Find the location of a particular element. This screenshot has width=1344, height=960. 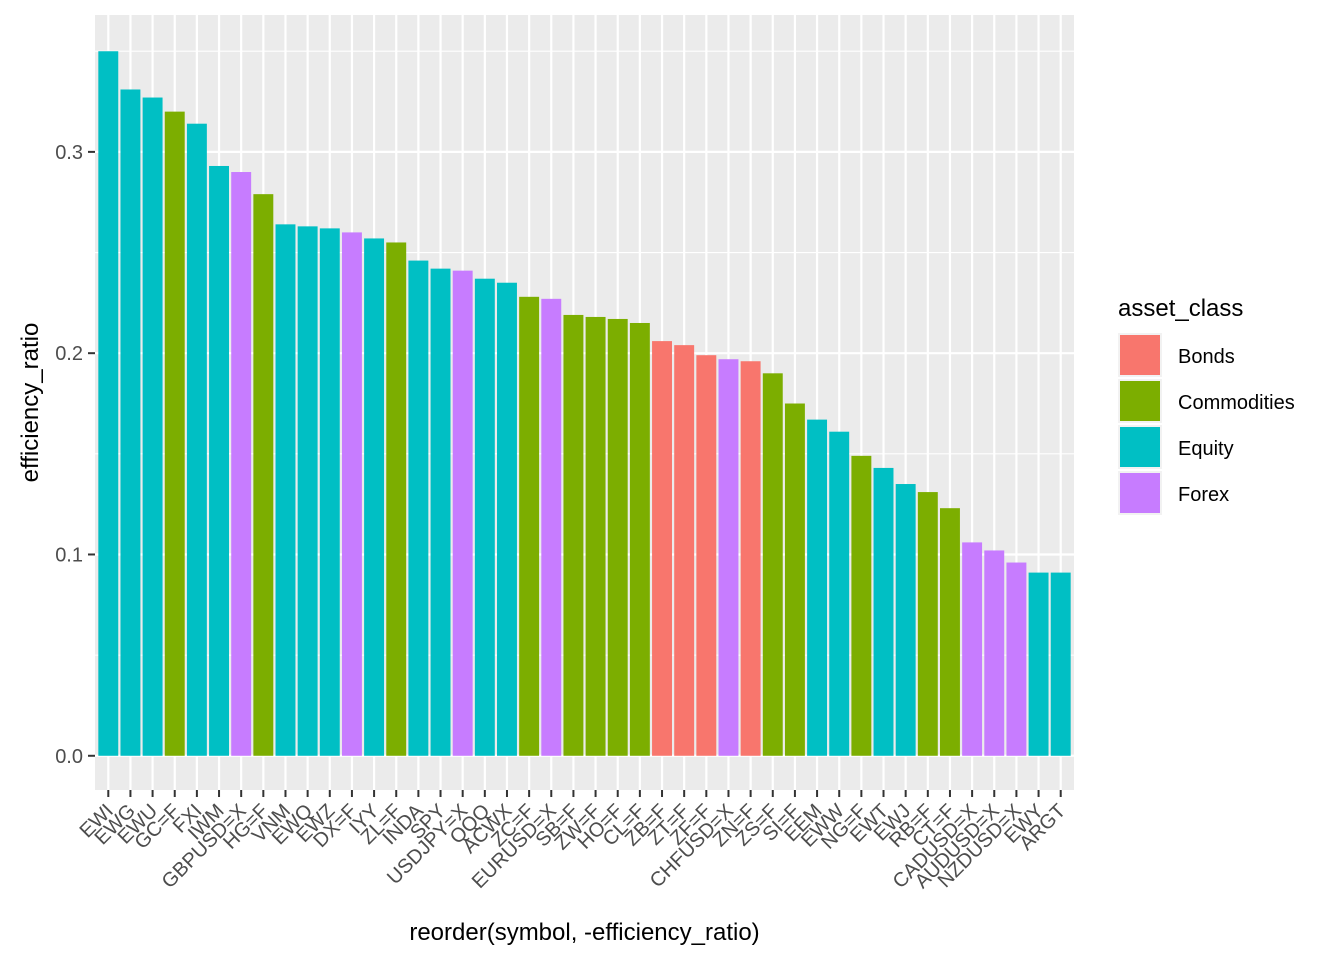

bar-nzdusd-x is located at coordinates (1016, 659).